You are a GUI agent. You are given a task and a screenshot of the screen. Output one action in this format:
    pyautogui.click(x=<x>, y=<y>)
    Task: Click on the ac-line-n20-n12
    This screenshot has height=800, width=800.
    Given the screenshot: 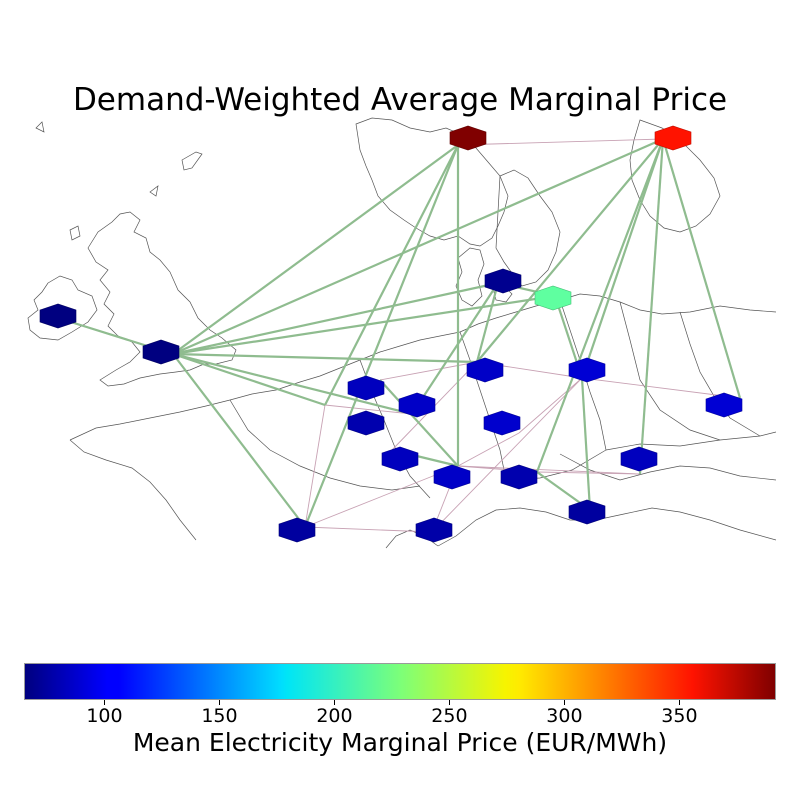 What is the action you would take?
    pyautogui.click(x=368, y=529)
    